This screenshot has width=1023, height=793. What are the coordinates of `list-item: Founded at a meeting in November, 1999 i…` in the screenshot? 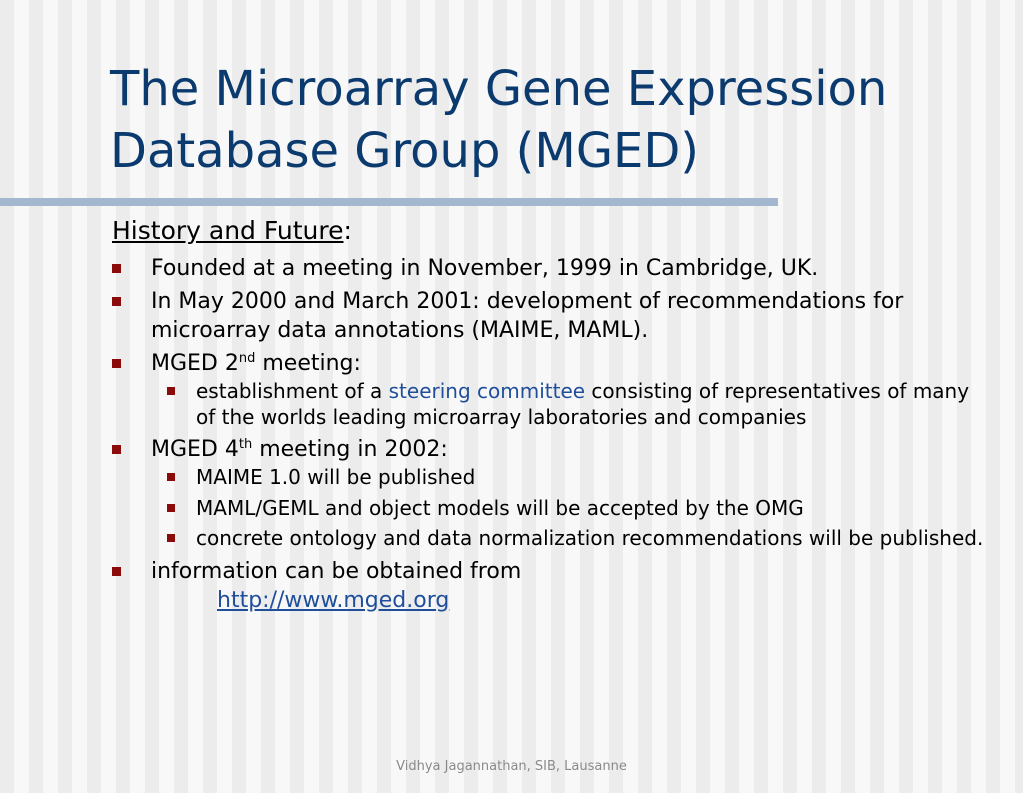 It's located at (552, 268).